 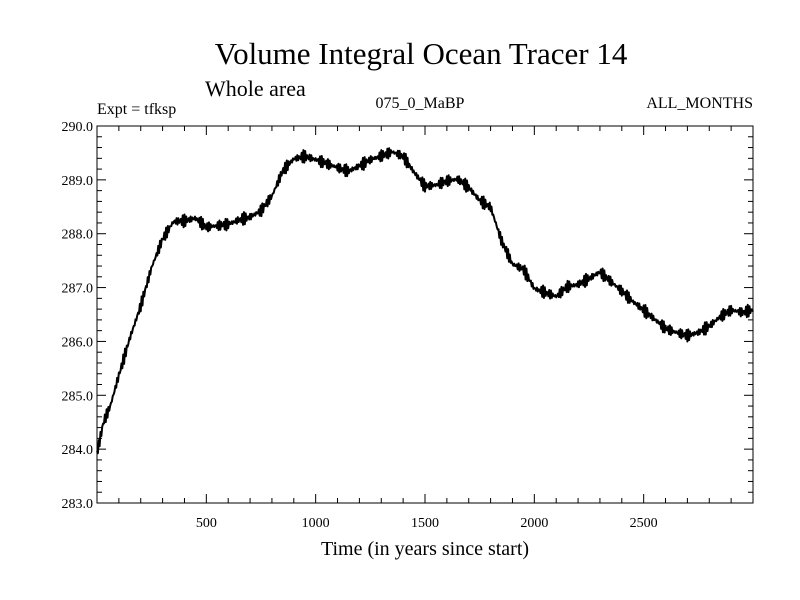 What do you see at coordinates (534, 523) in the screenshot?
I see `x-tick-label: 2000` at bounding box center [534, 523].